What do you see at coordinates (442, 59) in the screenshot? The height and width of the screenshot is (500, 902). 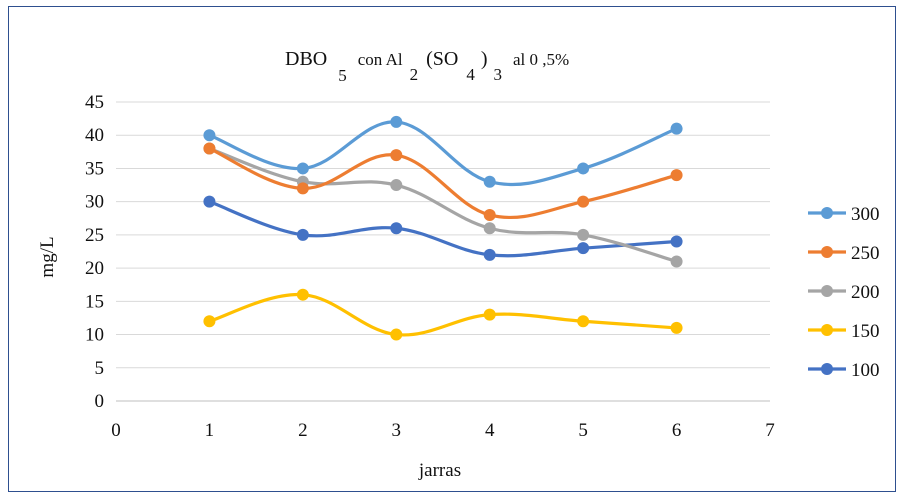 I see `title-part: (SO` at bounding box center [442, 59].